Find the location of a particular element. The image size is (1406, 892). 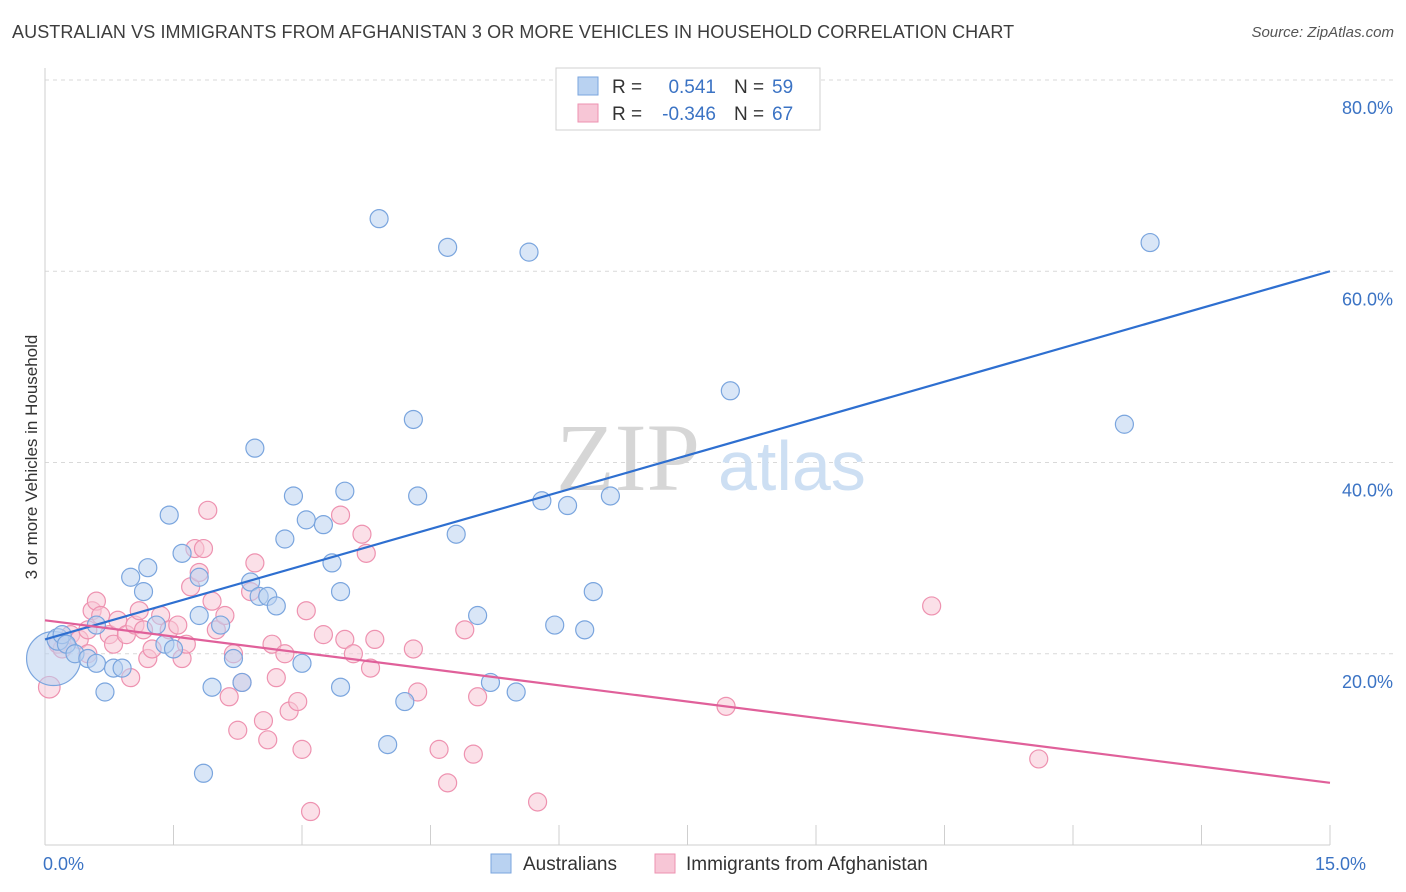

y-tick-label: 80.0% is located at coordinates (1367, 108).